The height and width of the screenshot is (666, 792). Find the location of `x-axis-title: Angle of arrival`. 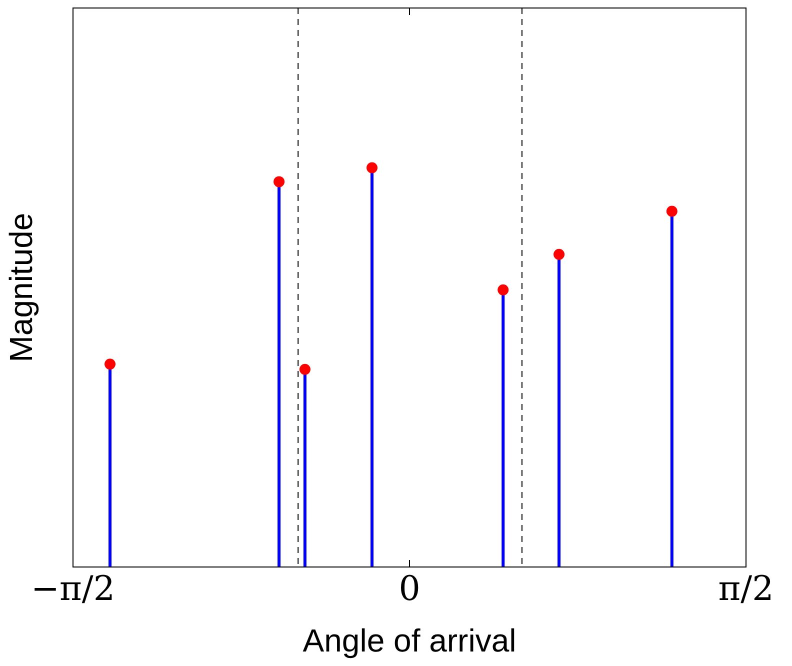

x-axis-title: Angle of arrival is located at coordinates (409, 640).